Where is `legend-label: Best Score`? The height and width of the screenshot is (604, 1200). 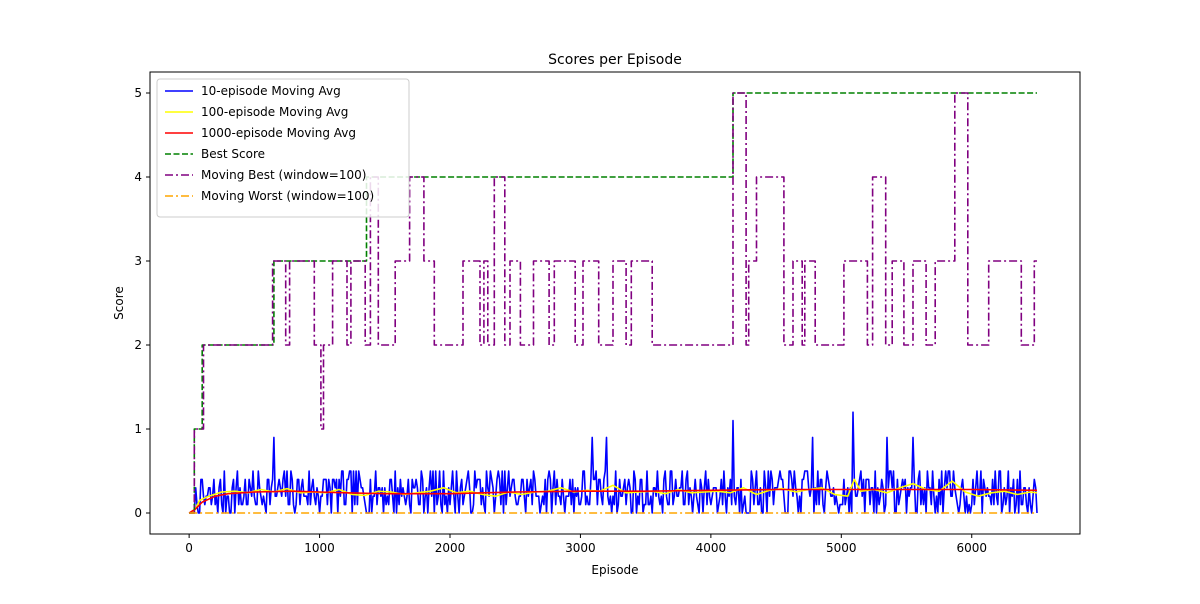
legend-label: Best Score is located at coordinates (233, 154).